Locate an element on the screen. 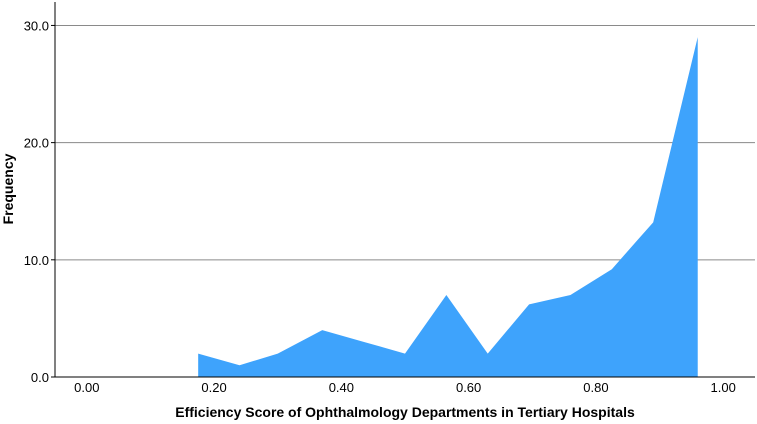  y-tick-labels: 0.0 10.0 20.0 30.0 is located at coordinates (39, 201).